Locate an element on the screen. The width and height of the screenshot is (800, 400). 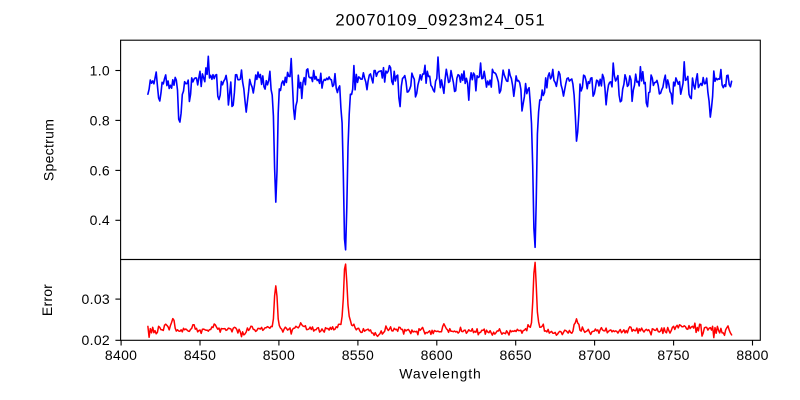
svg-text: 8750 is located at coordinates (673, 355).